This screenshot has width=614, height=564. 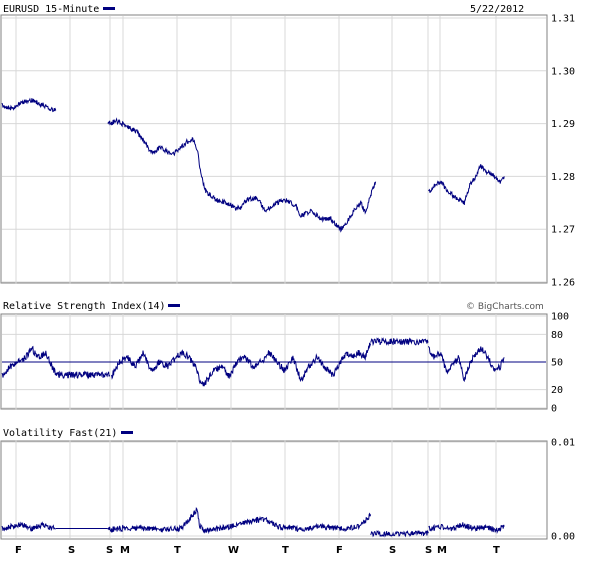 What do you see at coordinates (563, 537) in the screenshot?
I see `y-tick-label: 0.00` at bounding box center [563, 537].